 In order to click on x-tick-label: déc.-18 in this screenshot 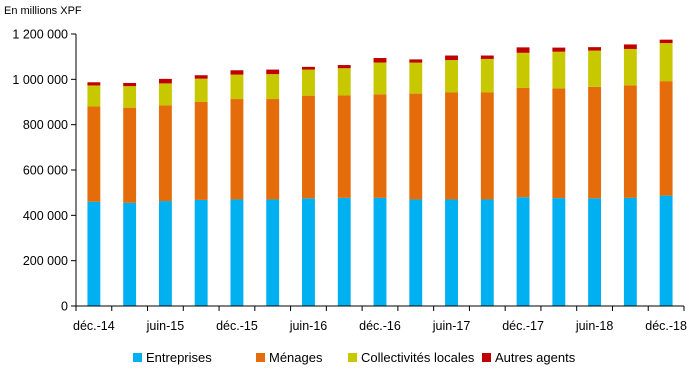, I will do `click(666, 326)`.